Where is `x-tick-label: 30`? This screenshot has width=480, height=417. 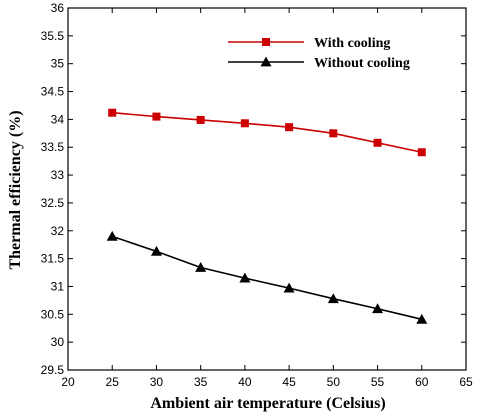 x-tick-label: 30 is located at coordinates (157, 382).